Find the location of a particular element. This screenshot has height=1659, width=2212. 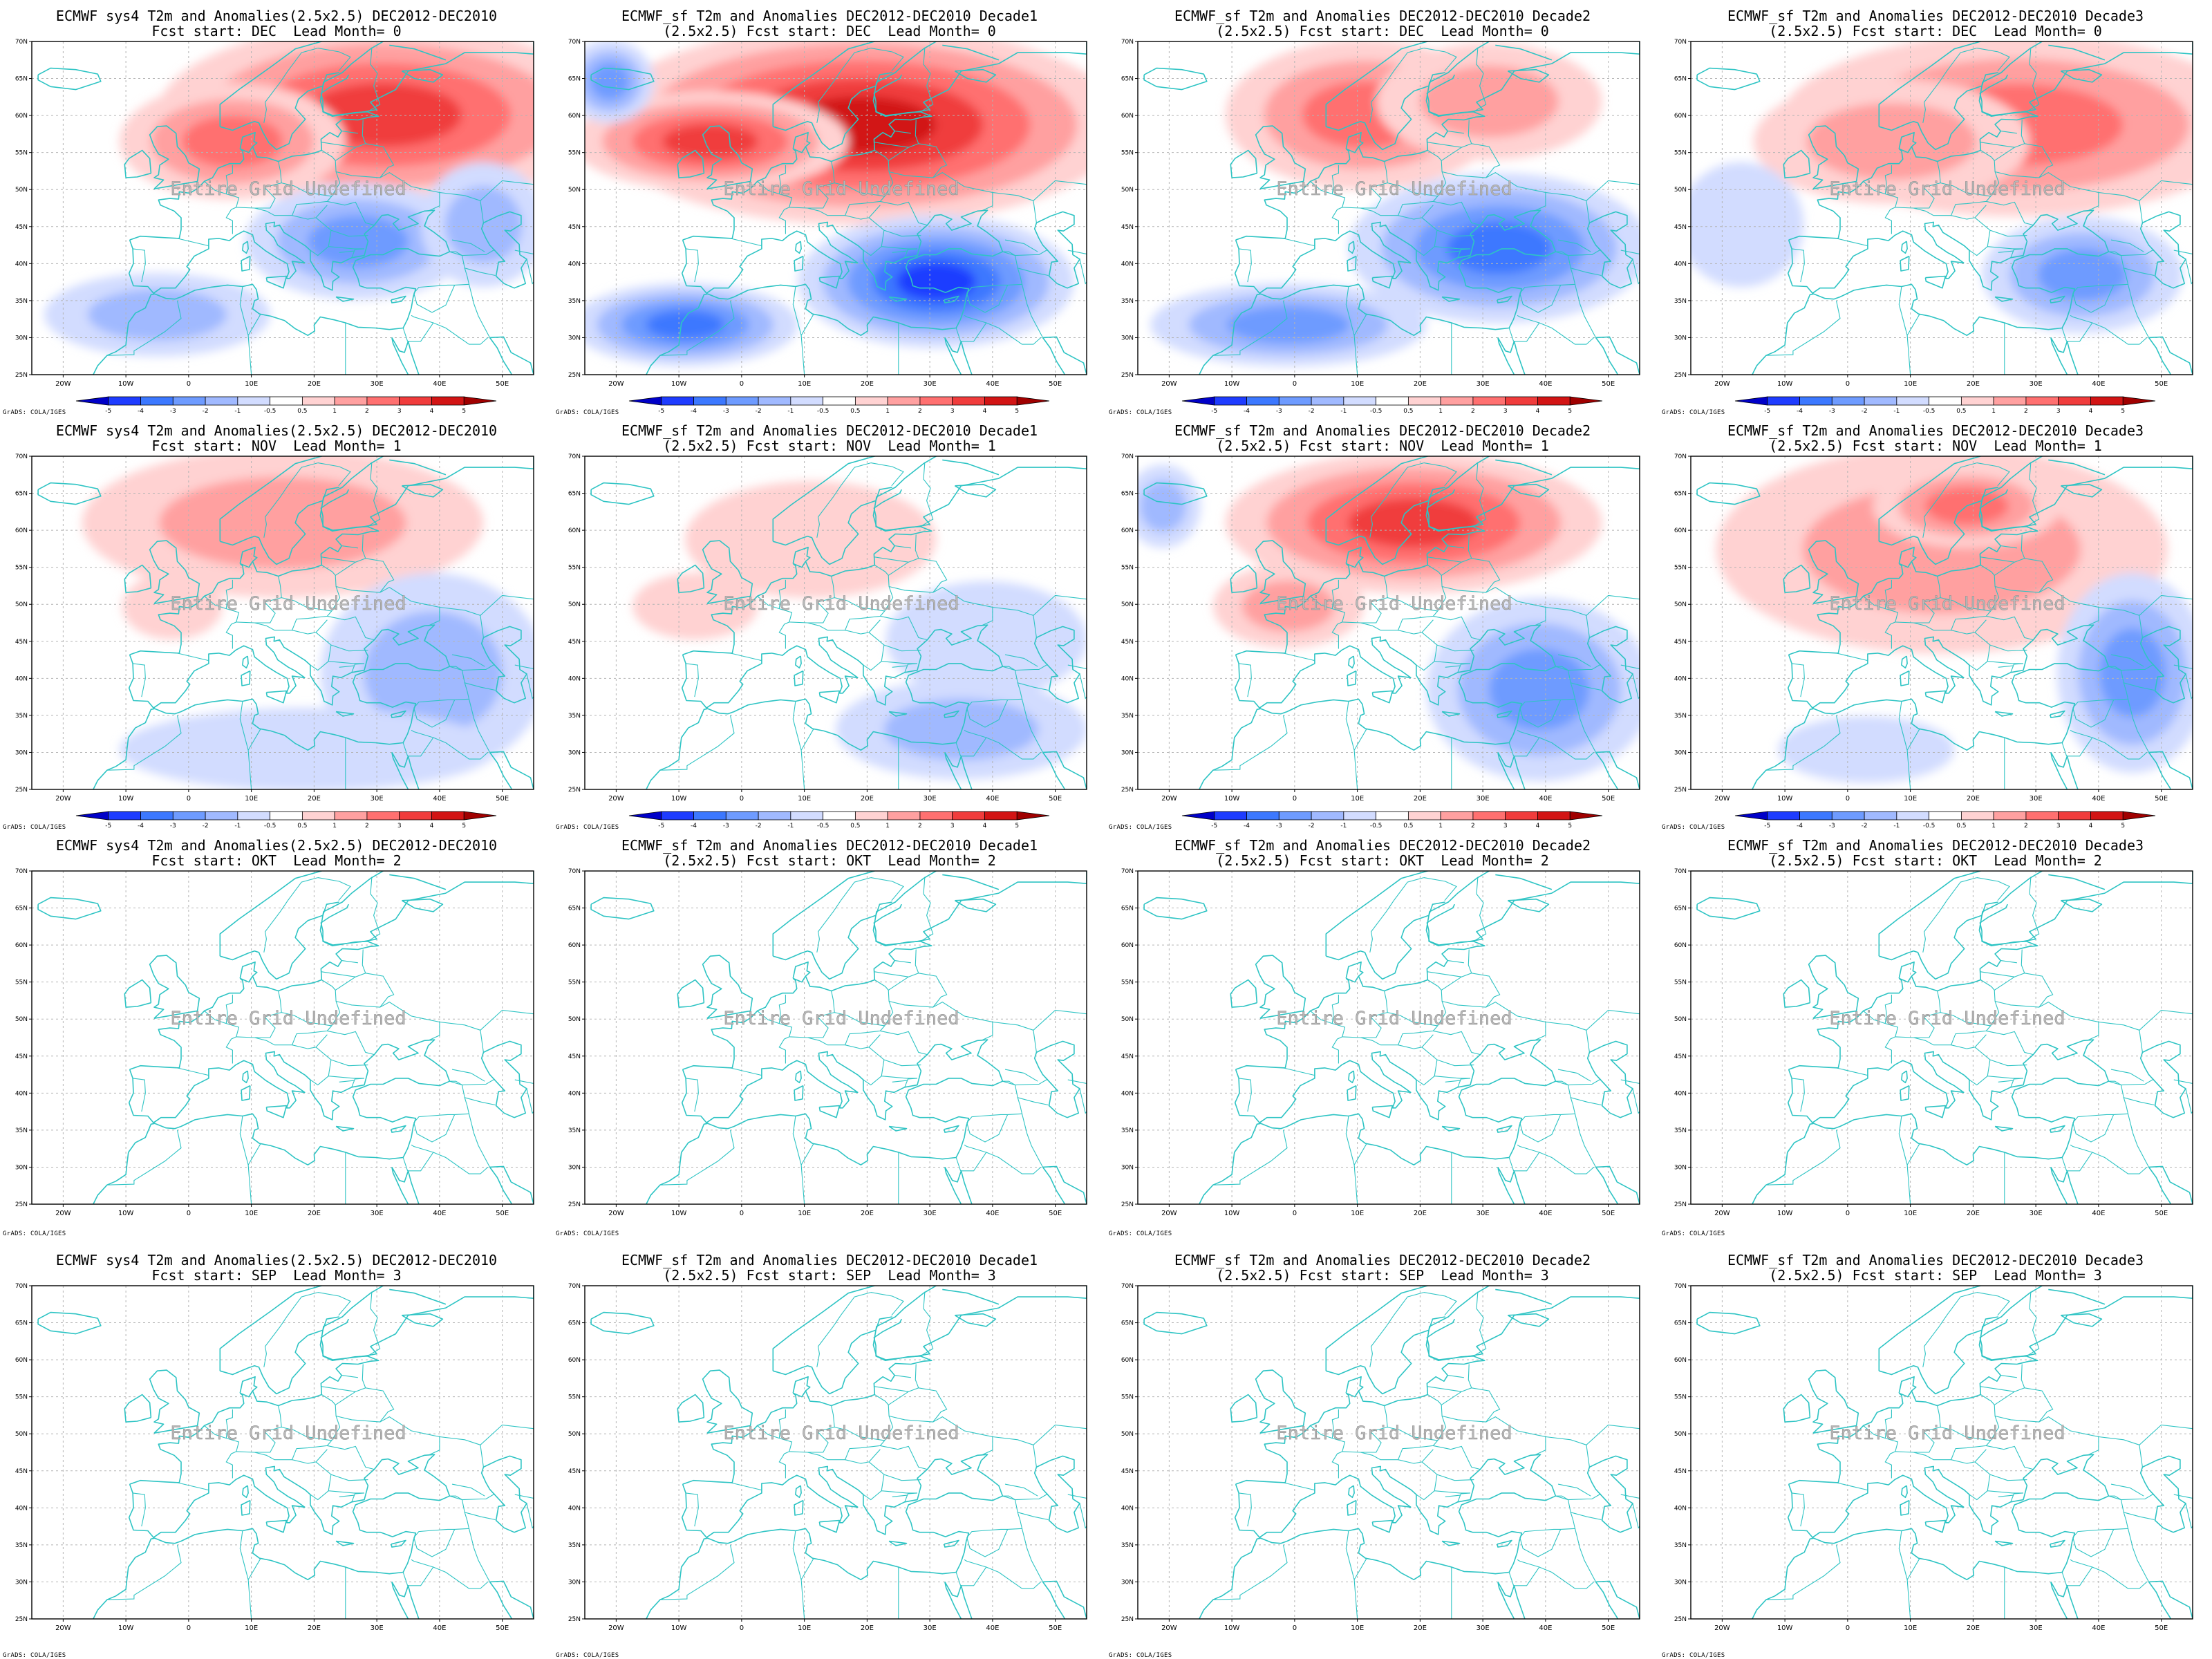

lat-tick-label: 50N is located at coordinates (1680, 1020).